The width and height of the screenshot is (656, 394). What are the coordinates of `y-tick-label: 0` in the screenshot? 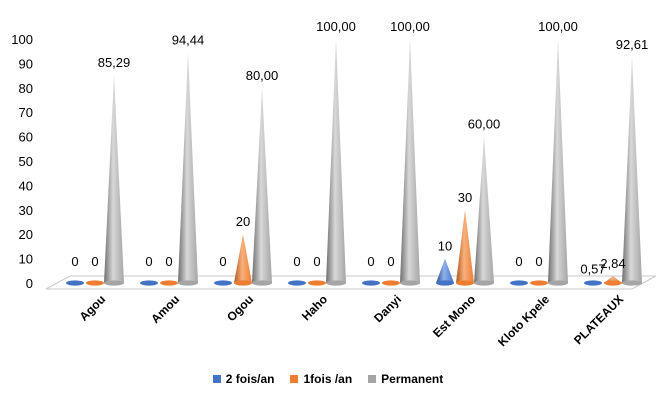 It's located at (29, 283).